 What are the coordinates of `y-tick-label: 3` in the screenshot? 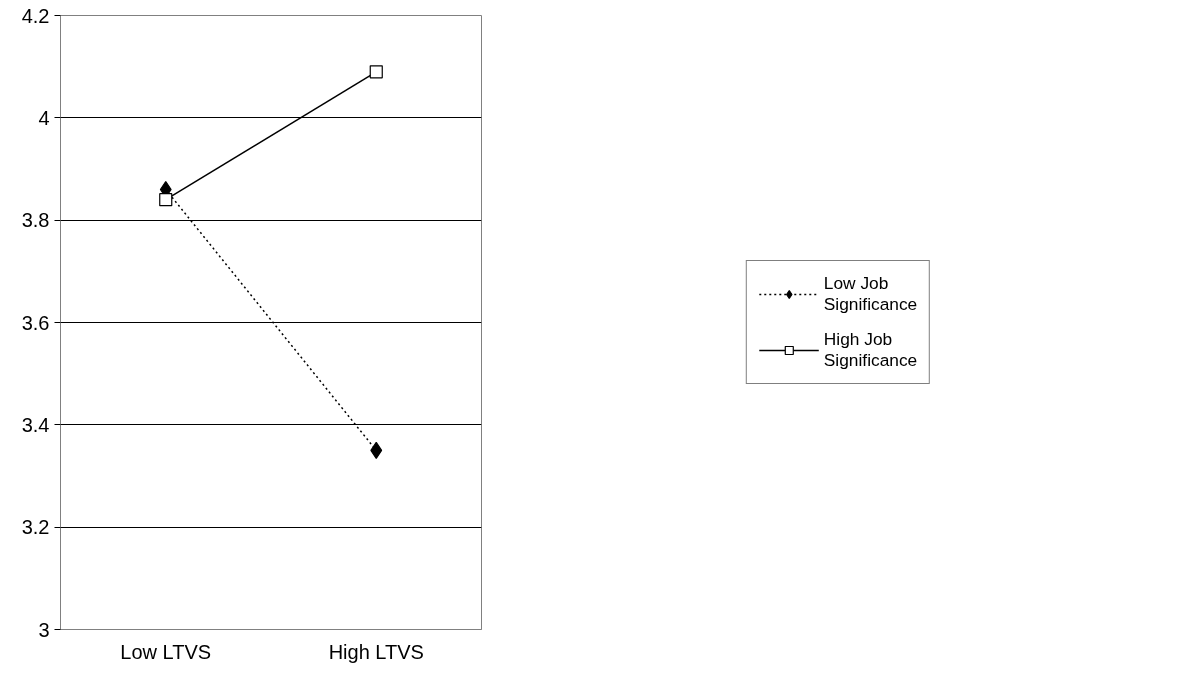 It's located at (44, 629).